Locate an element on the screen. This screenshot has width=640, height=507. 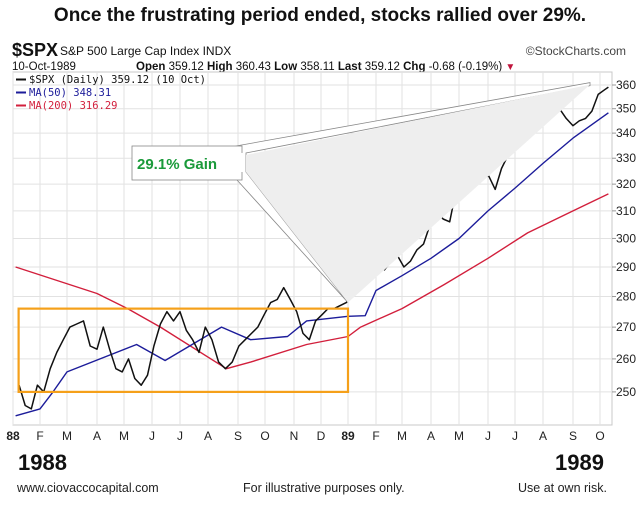
y-tick-label: 340 is located at coordinates (626, 133).